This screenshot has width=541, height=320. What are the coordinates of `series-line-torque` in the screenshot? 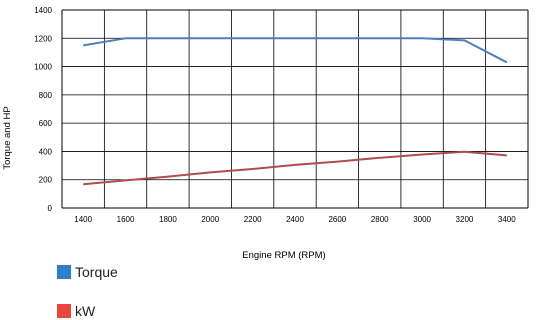 It's located at (295, 50).